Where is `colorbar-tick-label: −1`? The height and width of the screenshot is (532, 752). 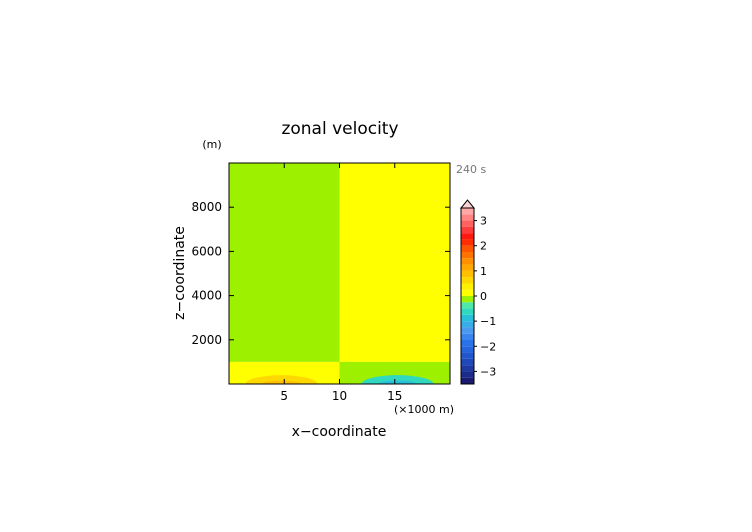
colorbar-tick-label: −1 is located at coordinates (488, 321).